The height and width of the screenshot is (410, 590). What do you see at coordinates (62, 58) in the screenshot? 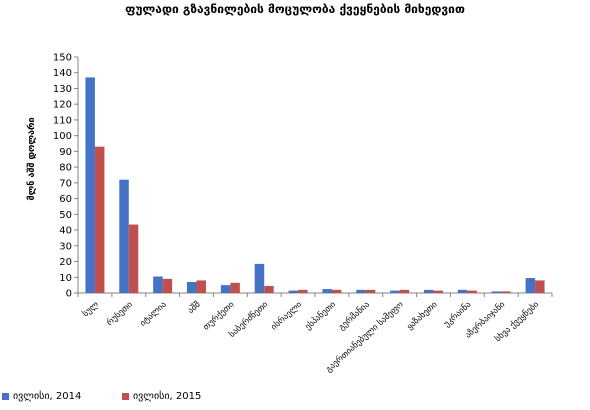
I see `y-tick-label: 150` at bounding box center [62, 58].